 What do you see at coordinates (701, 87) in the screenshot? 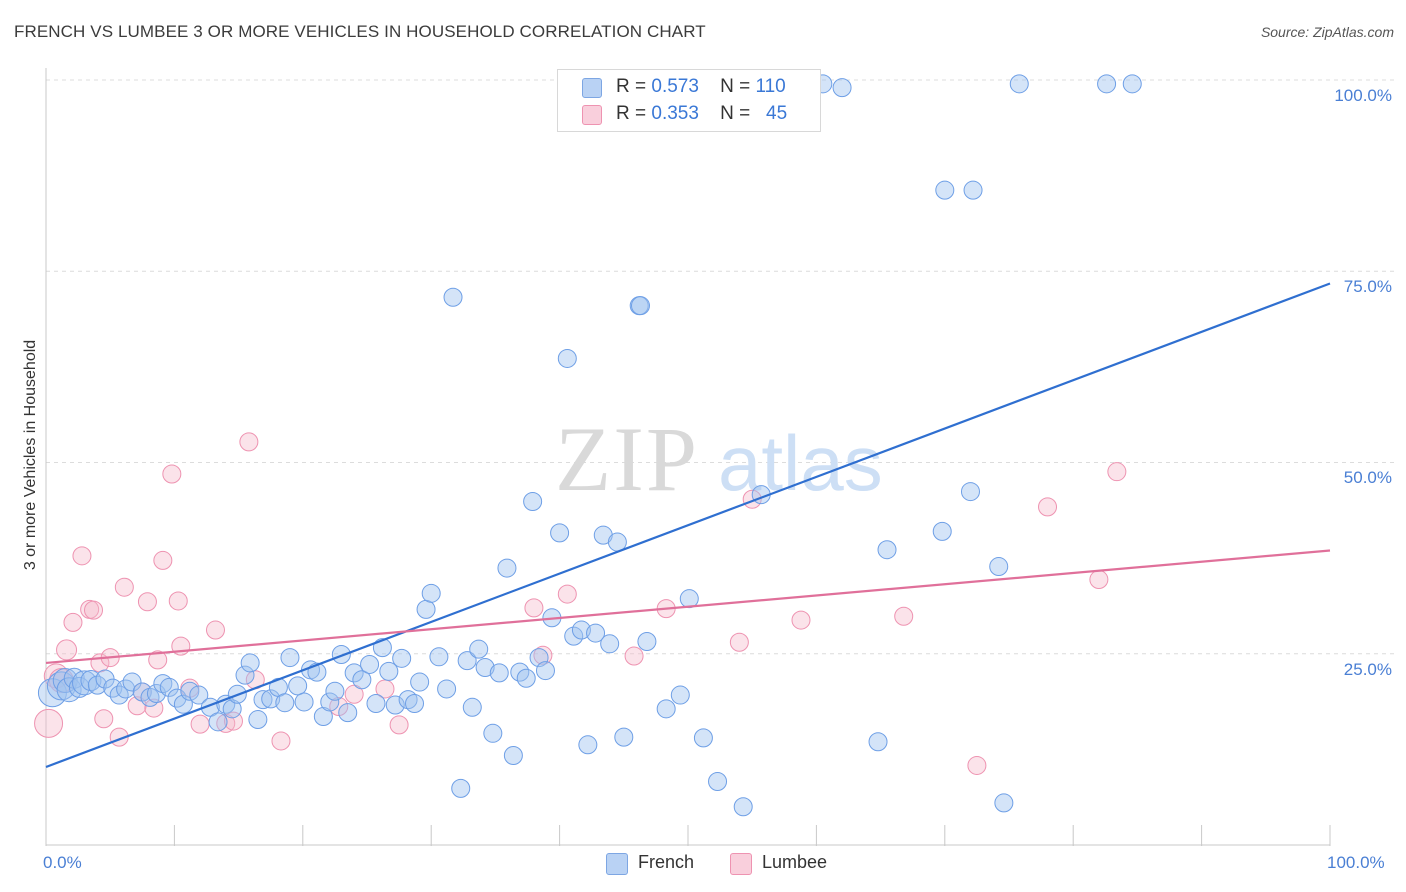
I see `legend-text: R = 0.573 N = 110` at bounding box center [701, 87].